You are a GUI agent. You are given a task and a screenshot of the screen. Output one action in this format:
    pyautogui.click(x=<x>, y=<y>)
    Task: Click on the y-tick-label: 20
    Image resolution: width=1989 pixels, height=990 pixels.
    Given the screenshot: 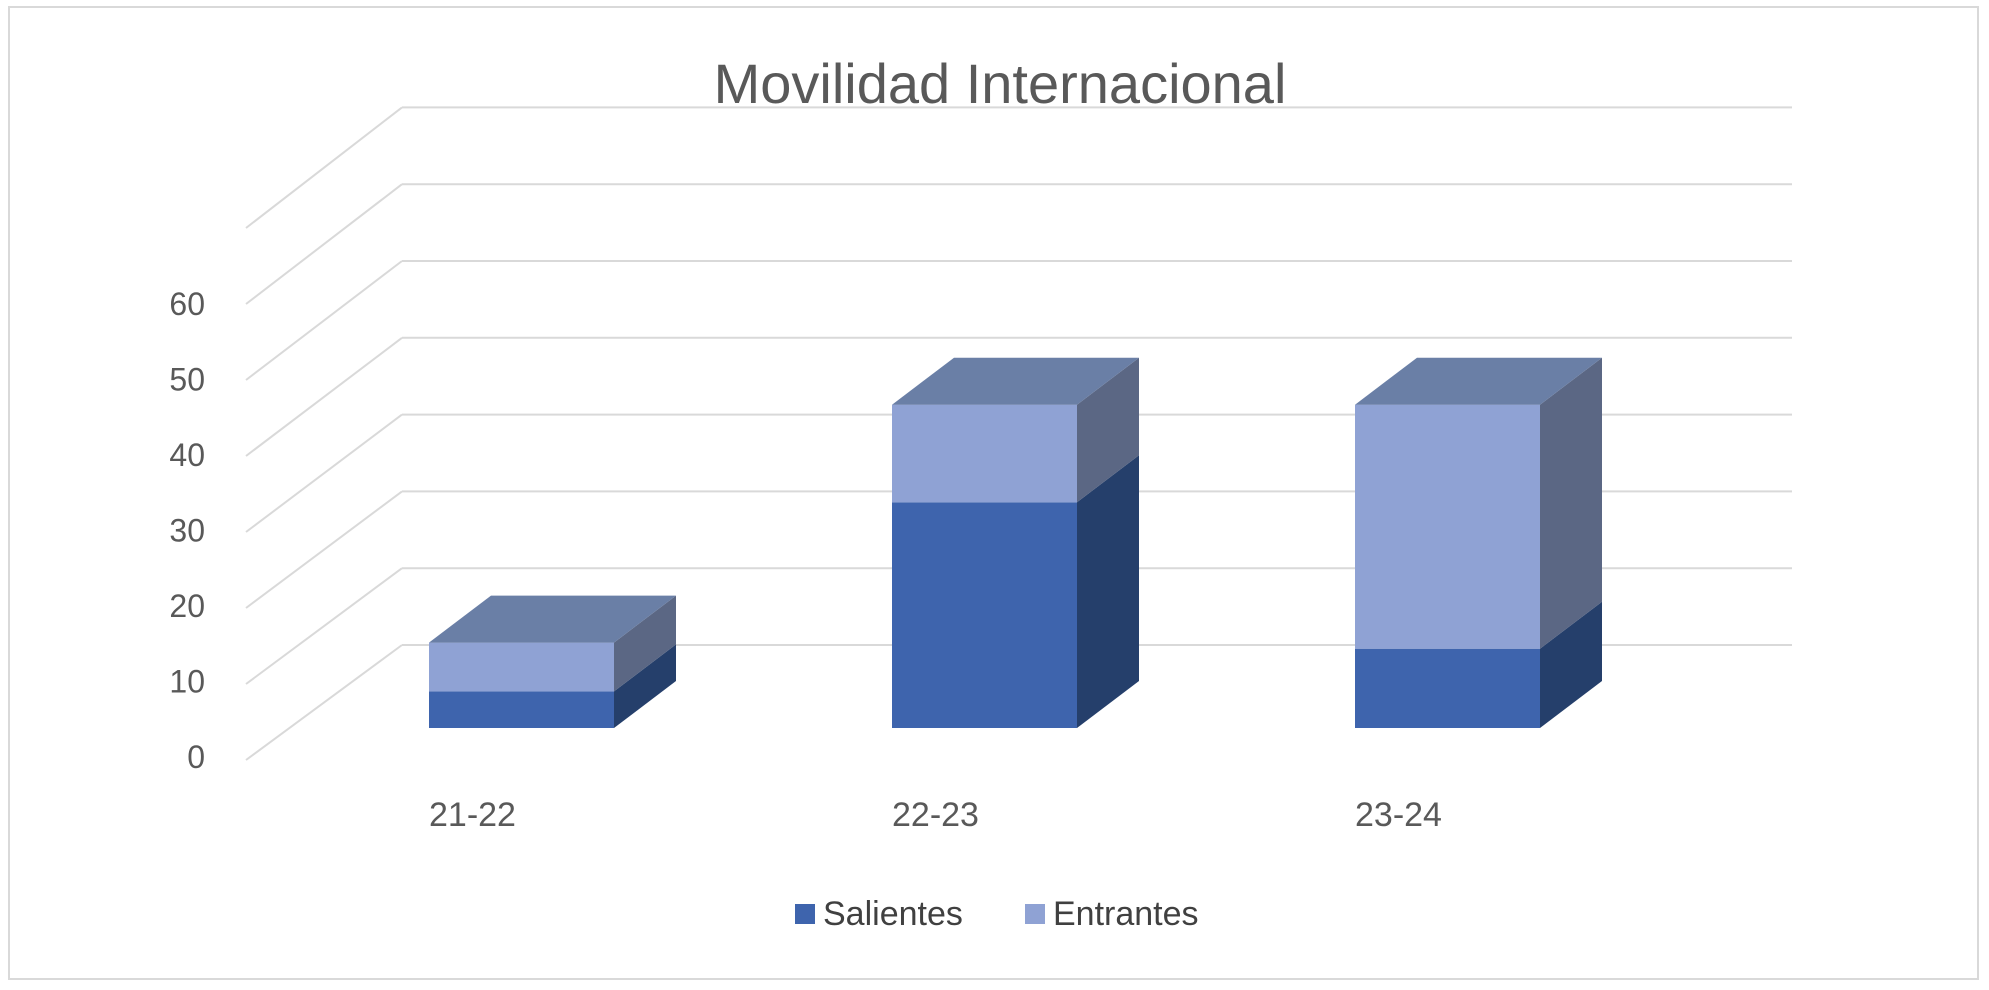 What is the action you would take?
    pyautogui.click(x=187, y=606)
    